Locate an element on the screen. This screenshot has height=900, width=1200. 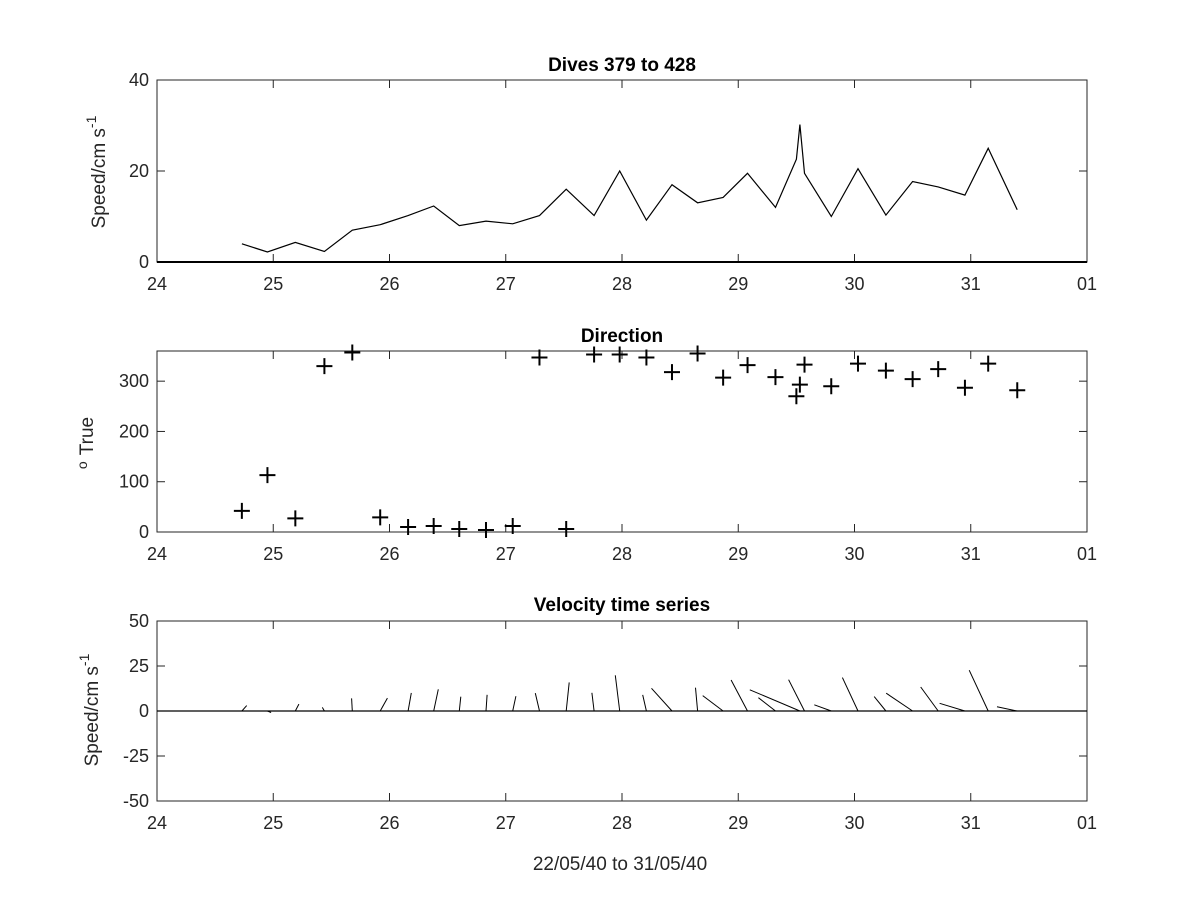
x-tick-label: 26 is located at coordinates (389, 554).